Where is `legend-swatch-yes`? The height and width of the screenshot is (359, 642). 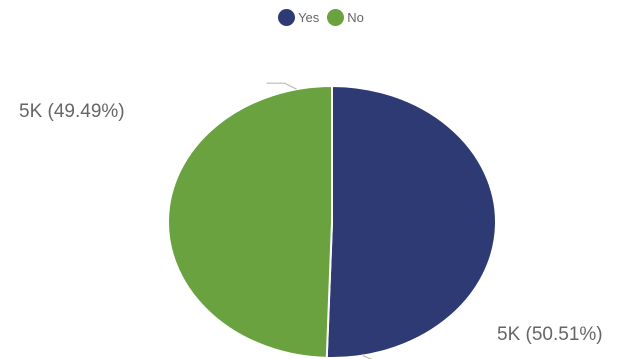
legend-swatch-yes is located at coordinates (287, 17).